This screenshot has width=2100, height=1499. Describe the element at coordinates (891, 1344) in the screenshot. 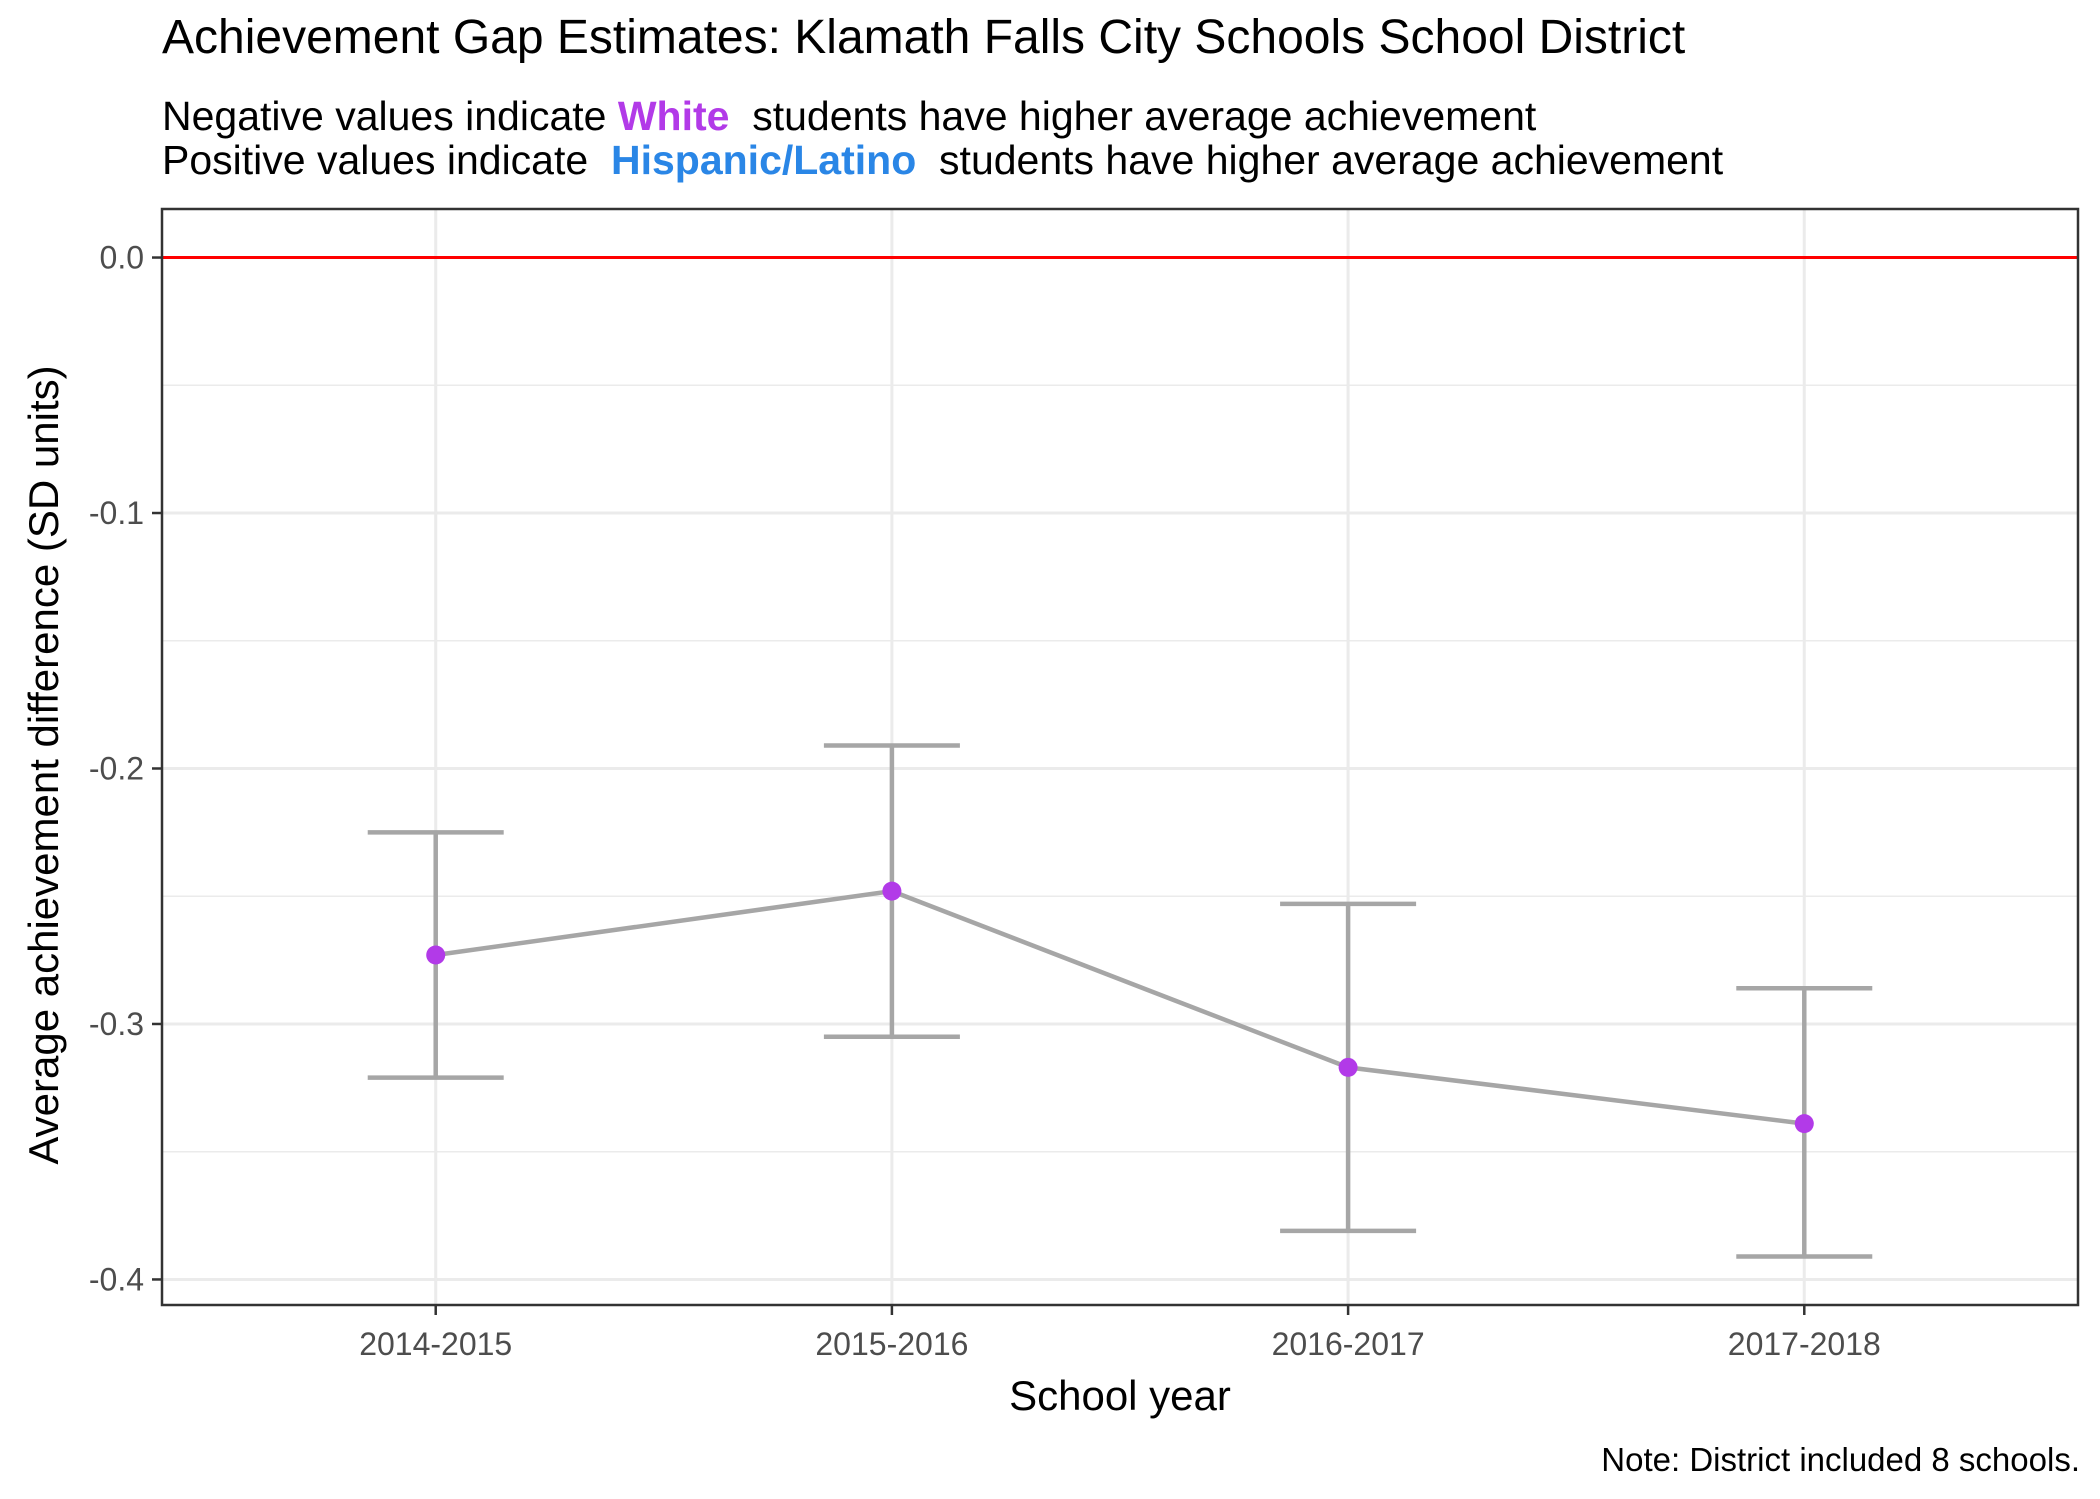

I see `x-tick-label: 2015-2016` at that location.